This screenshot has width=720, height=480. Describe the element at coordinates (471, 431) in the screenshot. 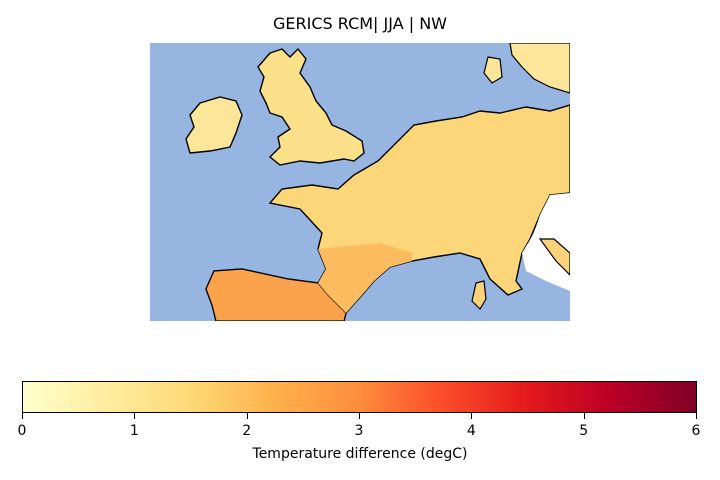

I see `colorbar-tick-label: 4` at that location.